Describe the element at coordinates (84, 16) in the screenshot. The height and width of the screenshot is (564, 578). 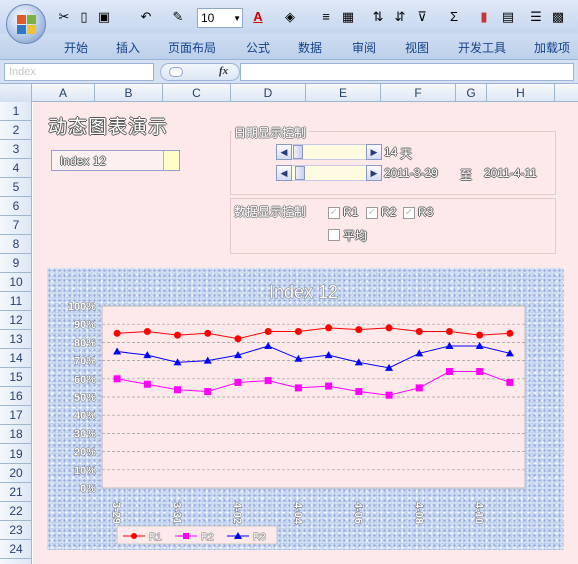
I see `new-document-icon: ▯` at that location.